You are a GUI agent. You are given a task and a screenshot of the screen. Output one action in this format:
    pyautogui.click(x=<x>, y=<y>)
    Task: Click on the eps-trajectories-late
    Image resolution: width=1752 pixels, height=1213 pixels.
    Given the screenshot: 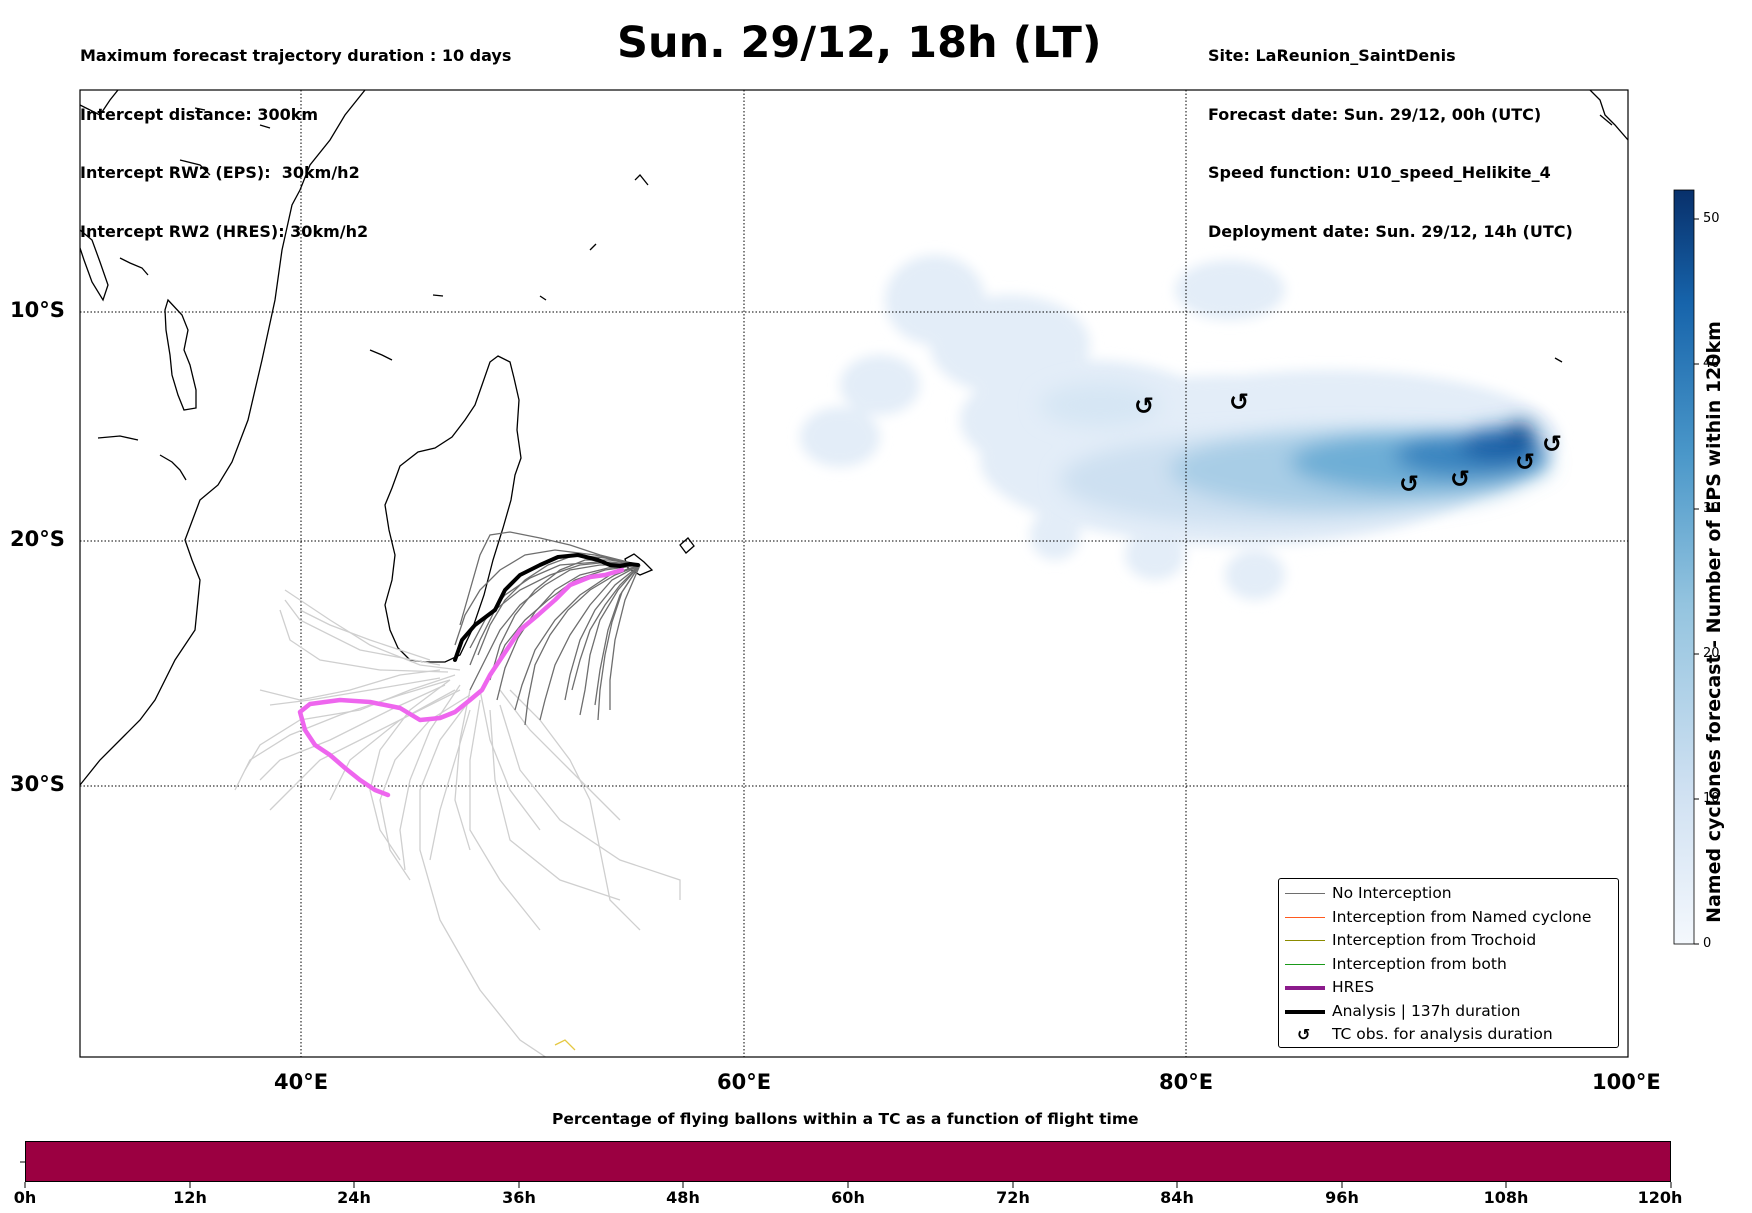 What is the action you would take?
    pyautogui.click(x=457, y=823)
    